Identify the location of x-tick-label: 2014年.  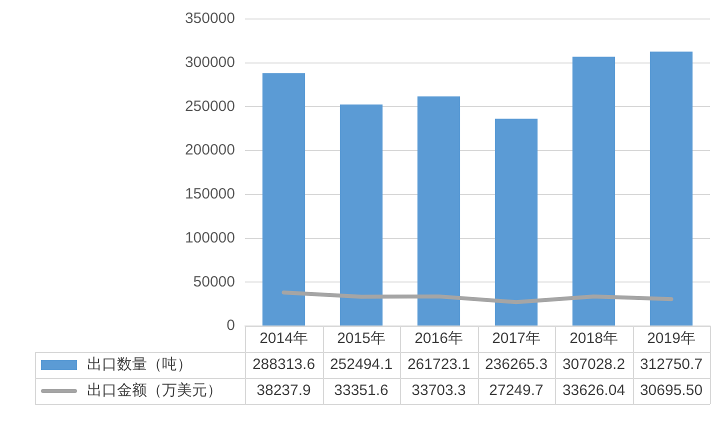
(284, 339).